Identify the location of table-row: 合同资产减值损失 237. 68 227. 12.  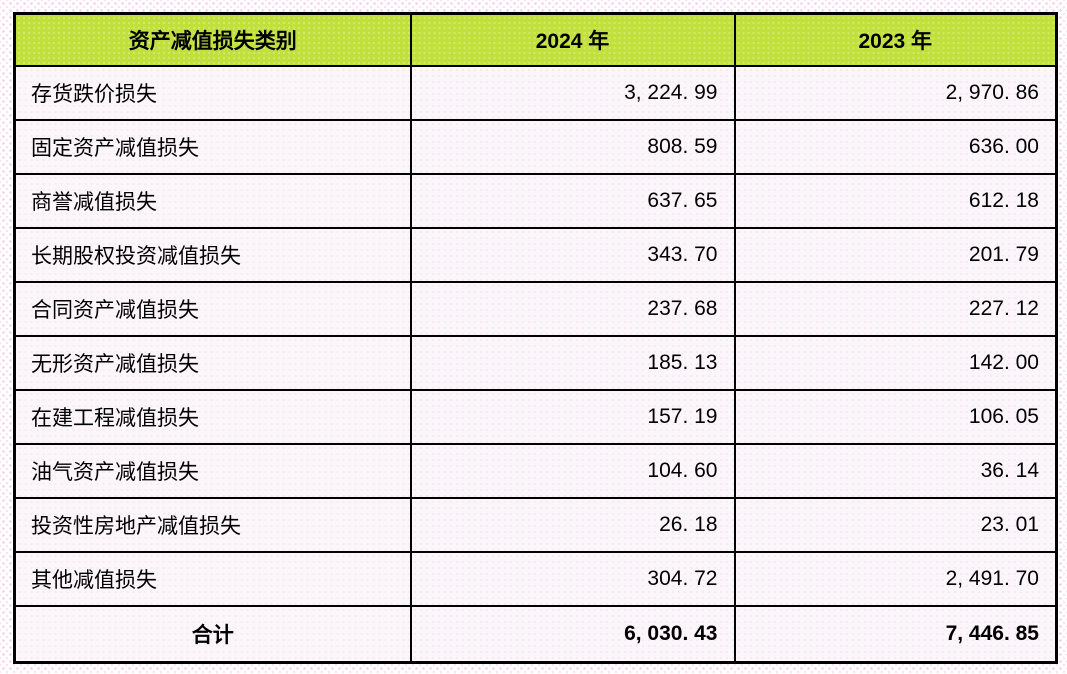
(535, 308).